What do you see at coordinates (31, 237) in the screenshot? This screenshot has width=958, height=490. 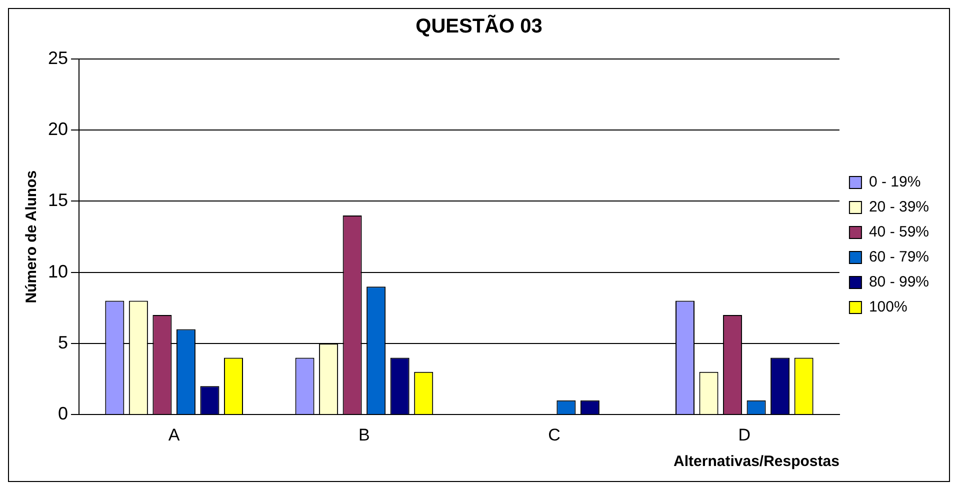 I see `y-axis-title: Número de Alunos` at bounding box center [31, 237].